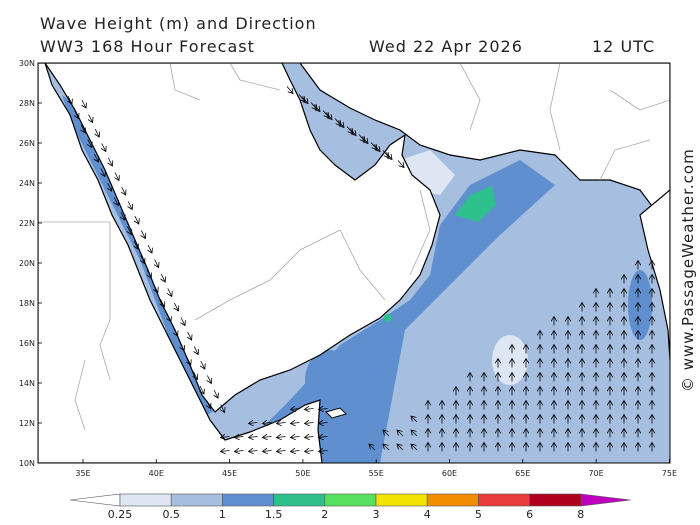 This screenshot has height=525, width=700. I want to click on lat-tick-label: 20N, so click(27, 263).